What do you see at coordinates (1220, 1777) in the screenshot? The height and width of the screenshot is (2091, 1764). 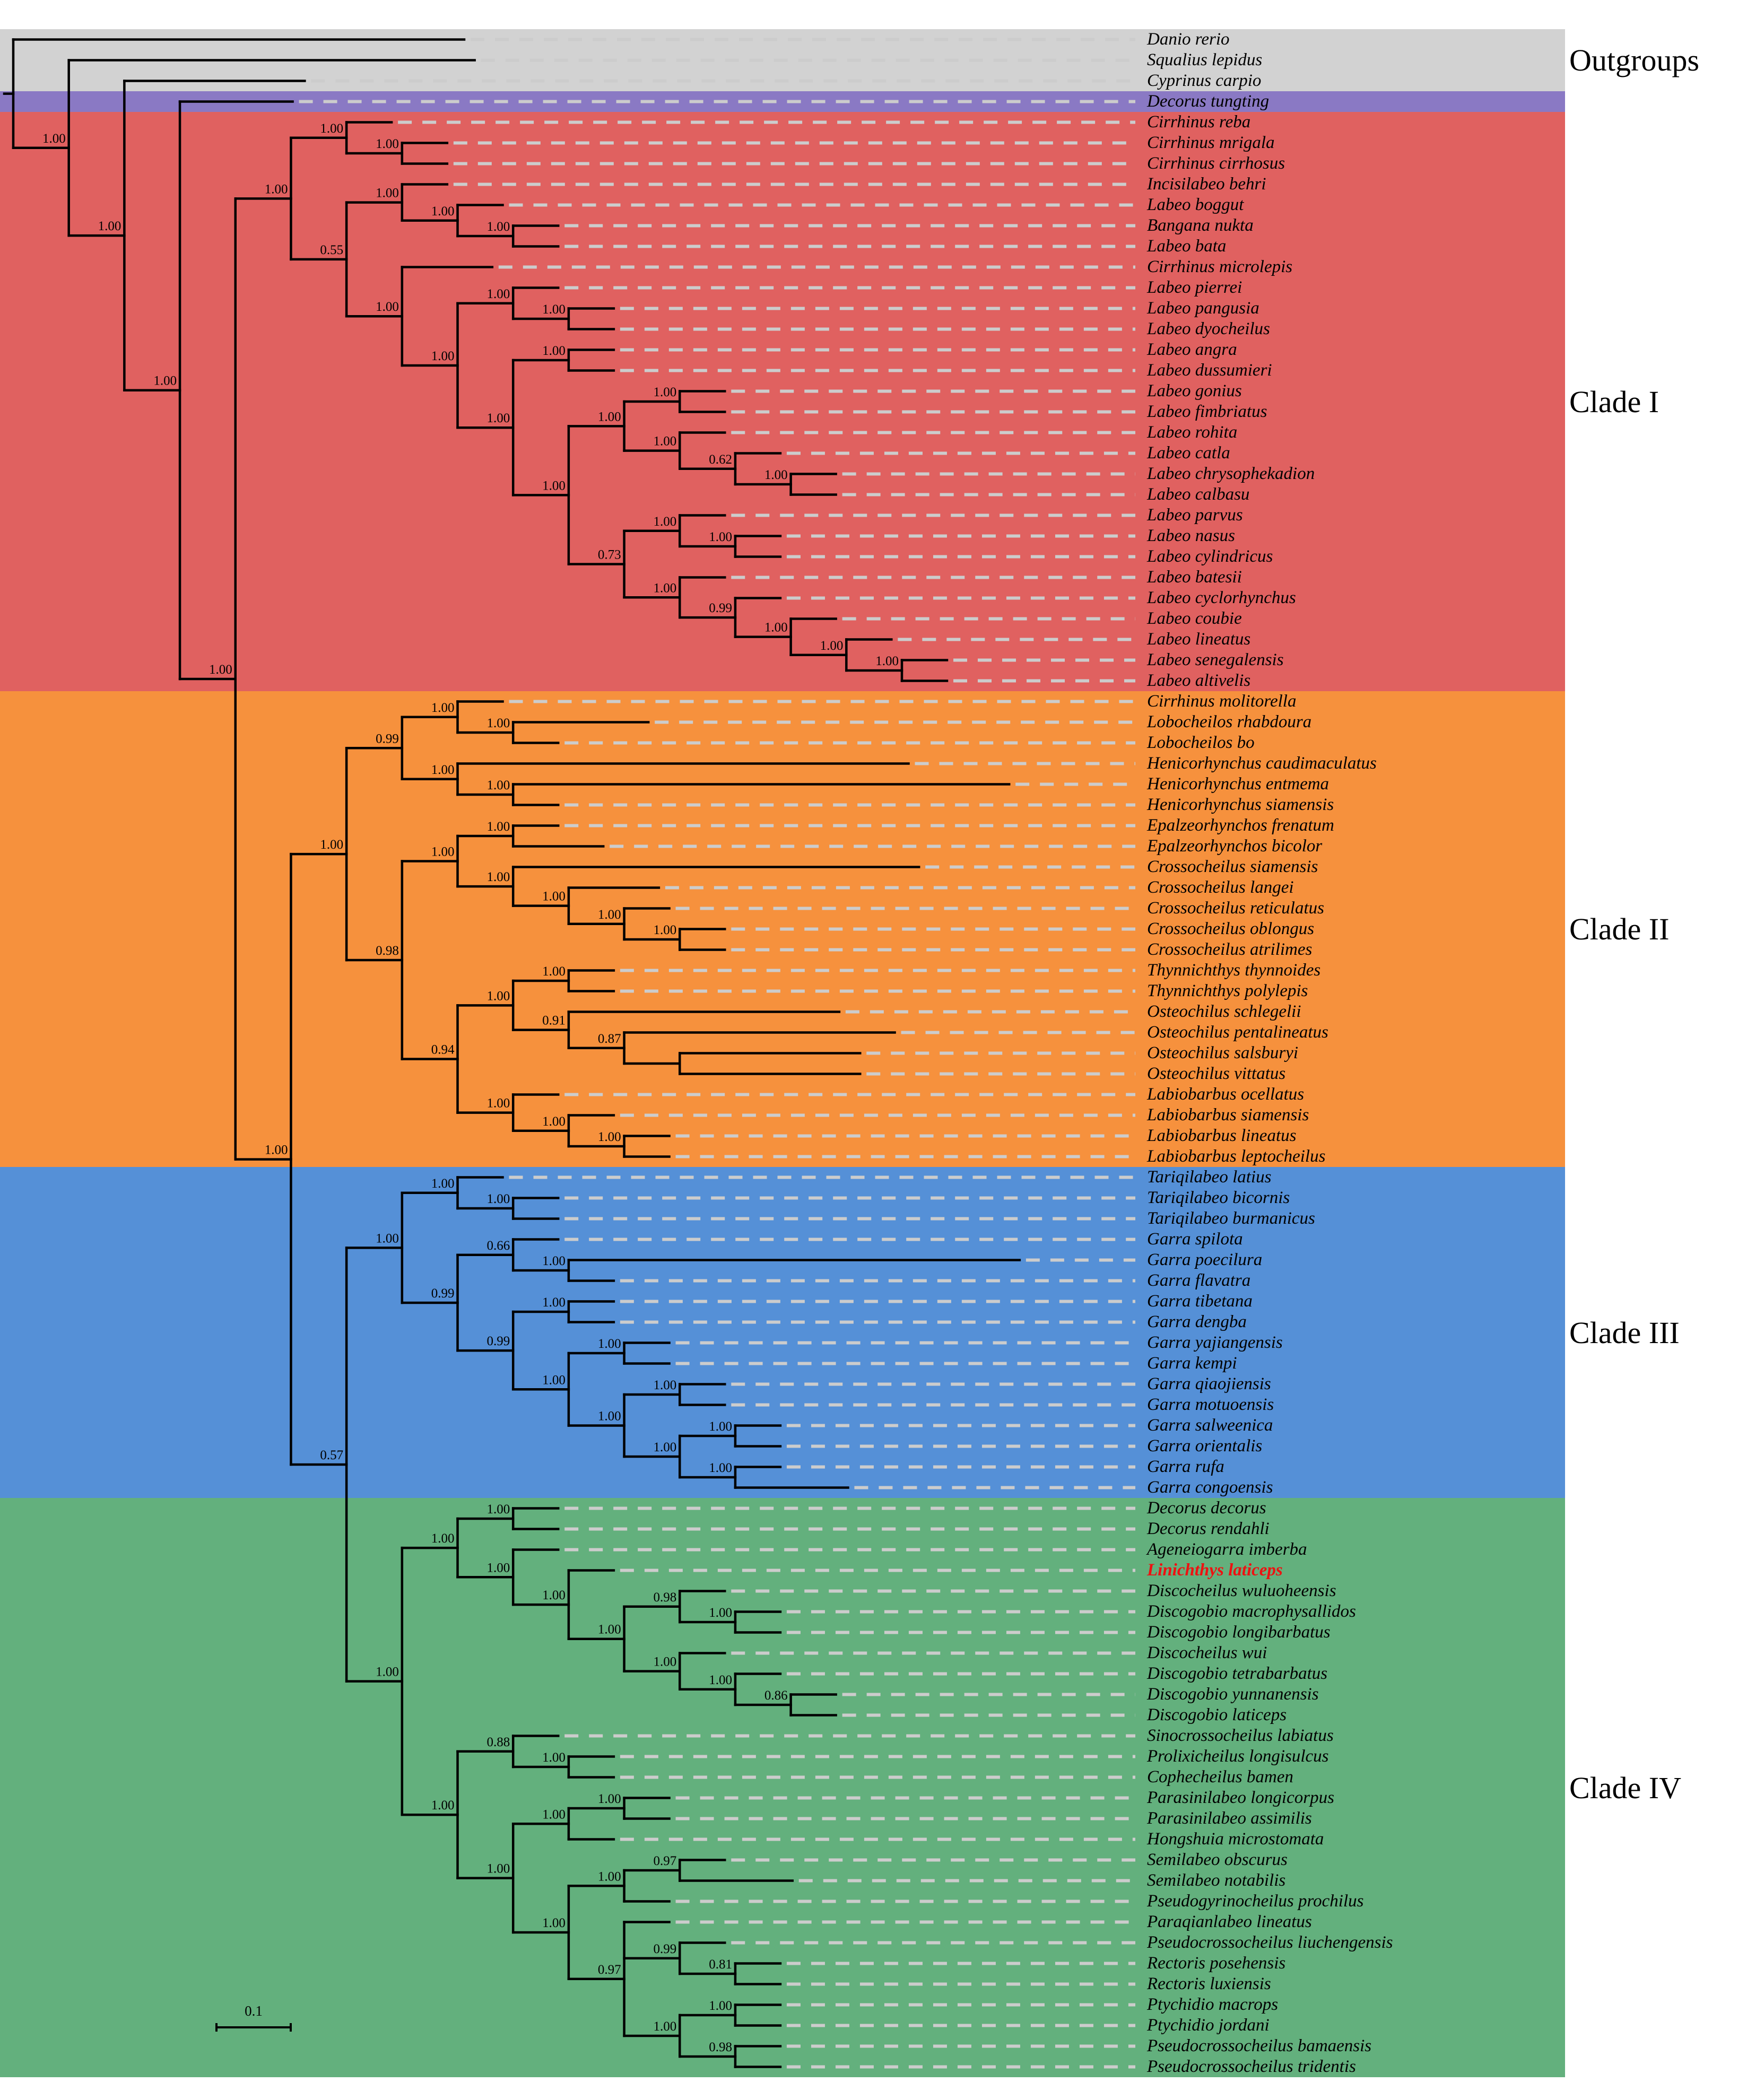 I see `taxon-label: Cophecheilus bamen` at bounding box center [1220, 1777].